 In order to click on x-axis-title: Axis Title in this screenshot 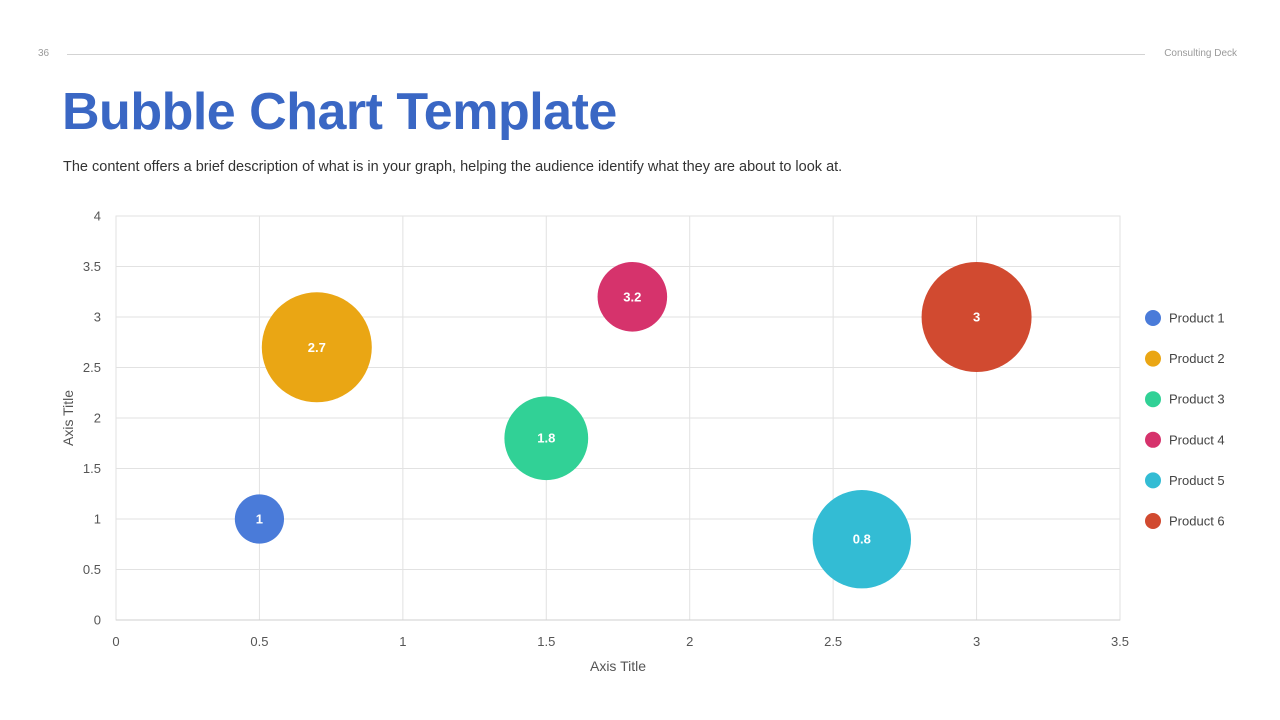, I will do `click(618, 666)`.